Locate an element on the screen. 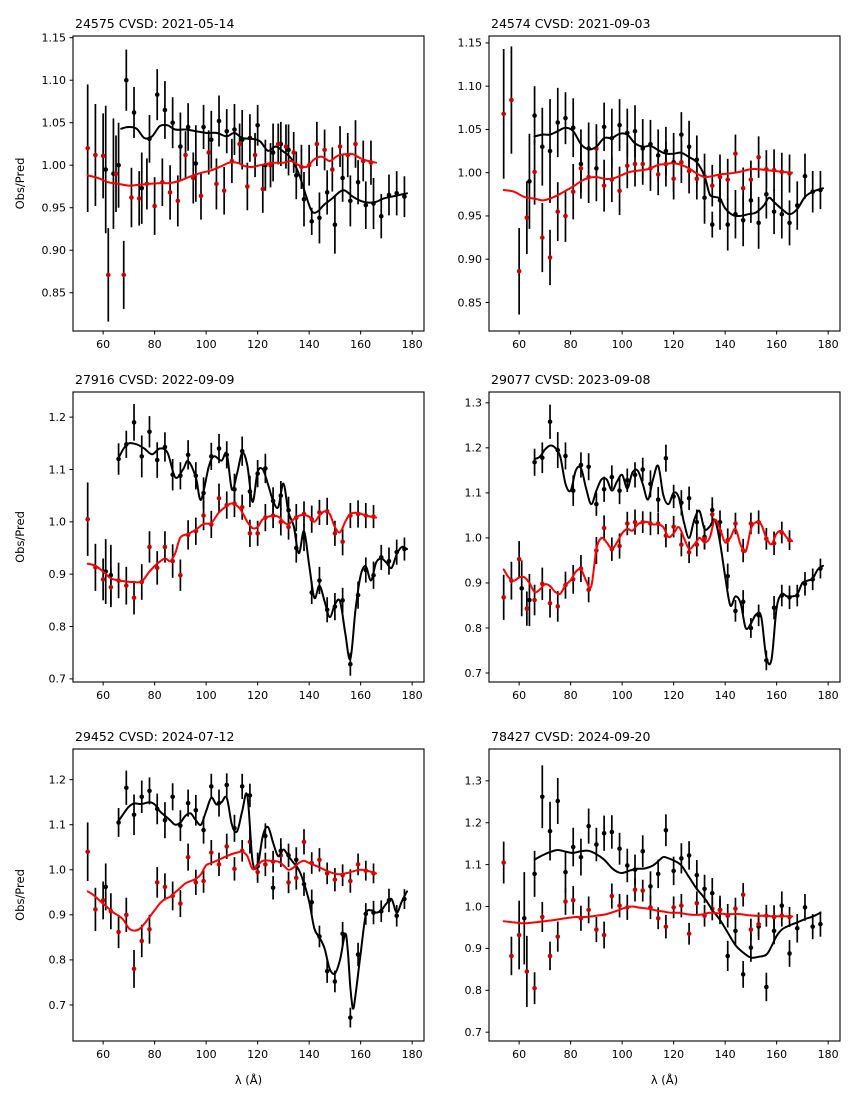  y-tick-label: 0.85 is located at coordinates (54, 293).